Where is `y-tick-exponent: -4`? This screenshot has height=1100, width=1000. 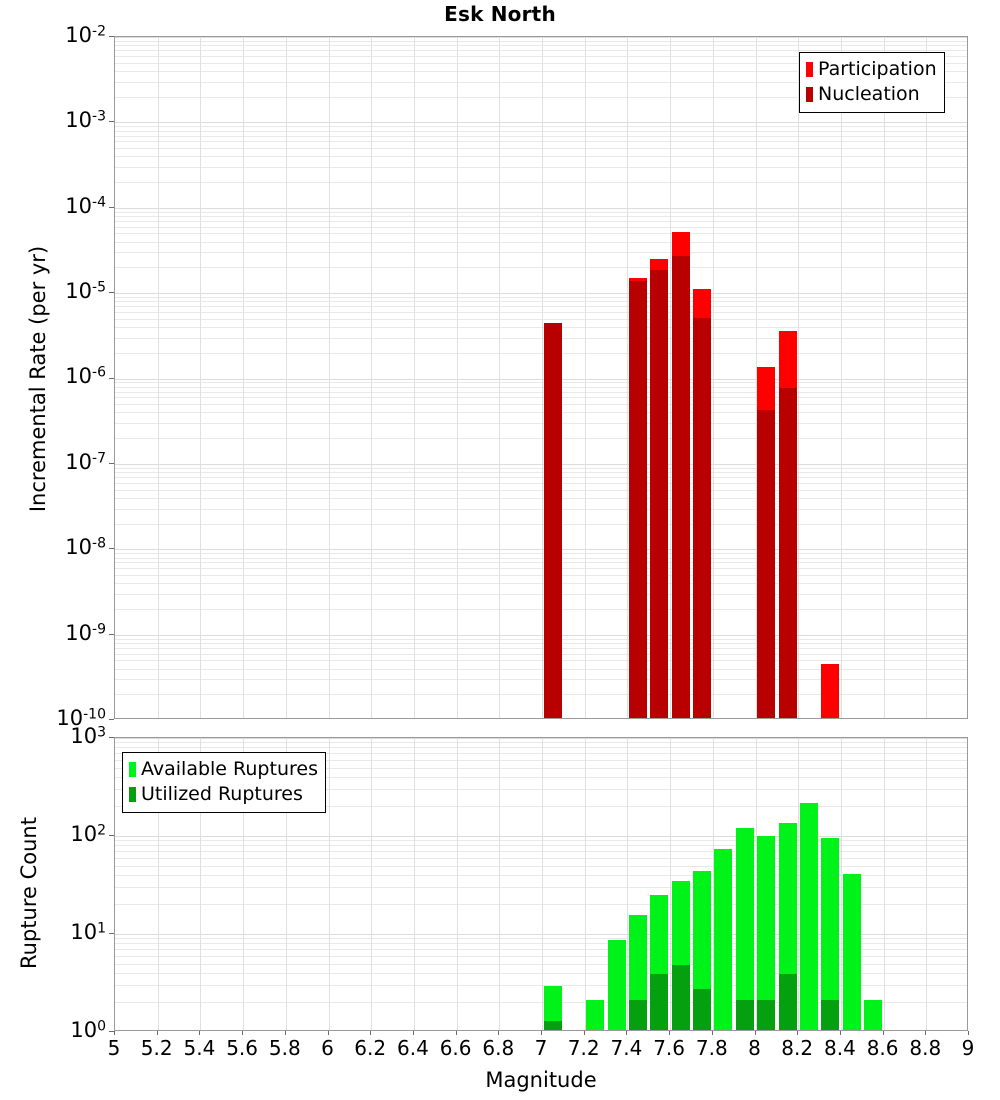 y-tick-exponent: -4 is located at coordinates (99, 202).